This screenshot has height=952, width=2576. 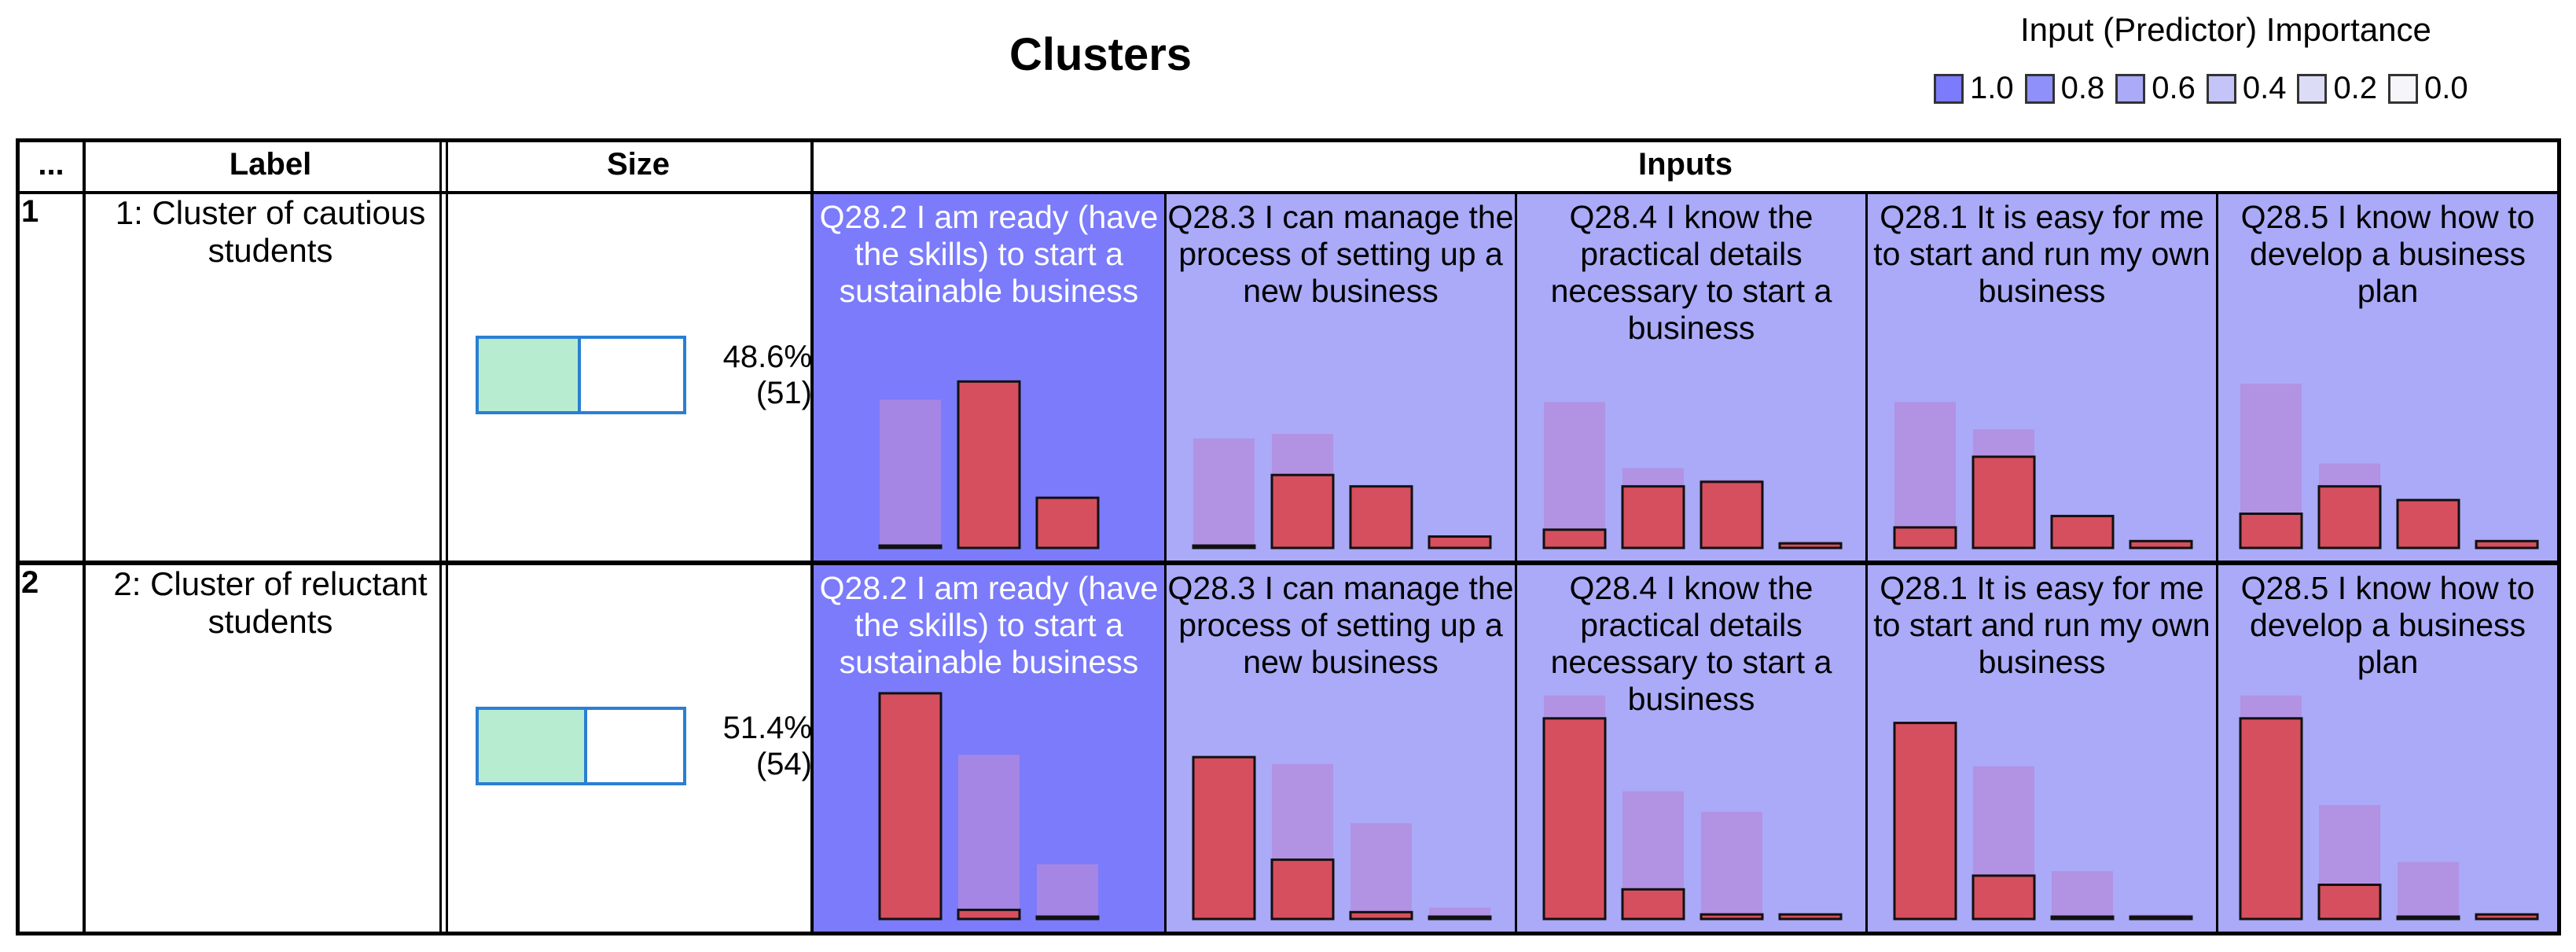 What do you see at coordinates (638, 164) in the screenshot?
I see `header-size: Size` at bounding box center [638, 164].